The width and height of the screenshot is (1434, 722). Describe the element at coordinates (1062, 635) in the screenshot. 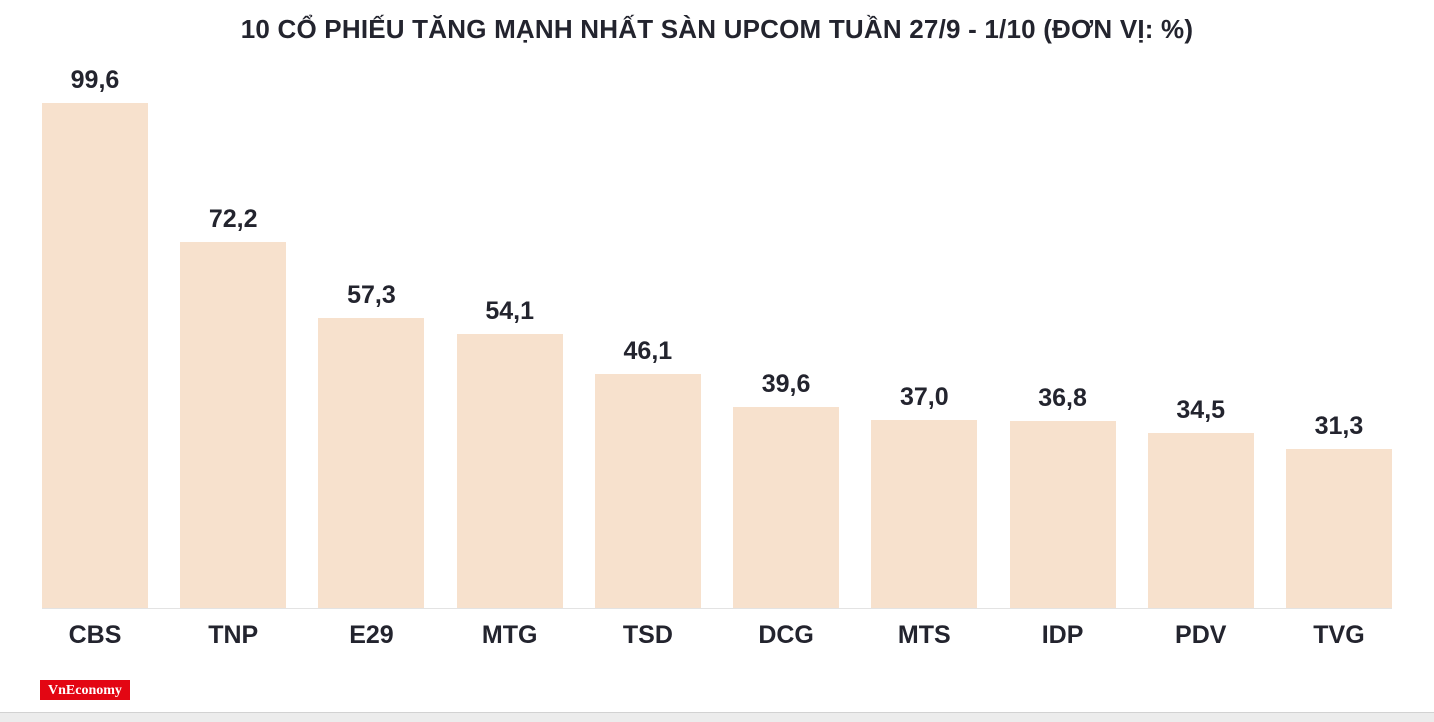

I see `category-label-IDP: IDP` at that location.